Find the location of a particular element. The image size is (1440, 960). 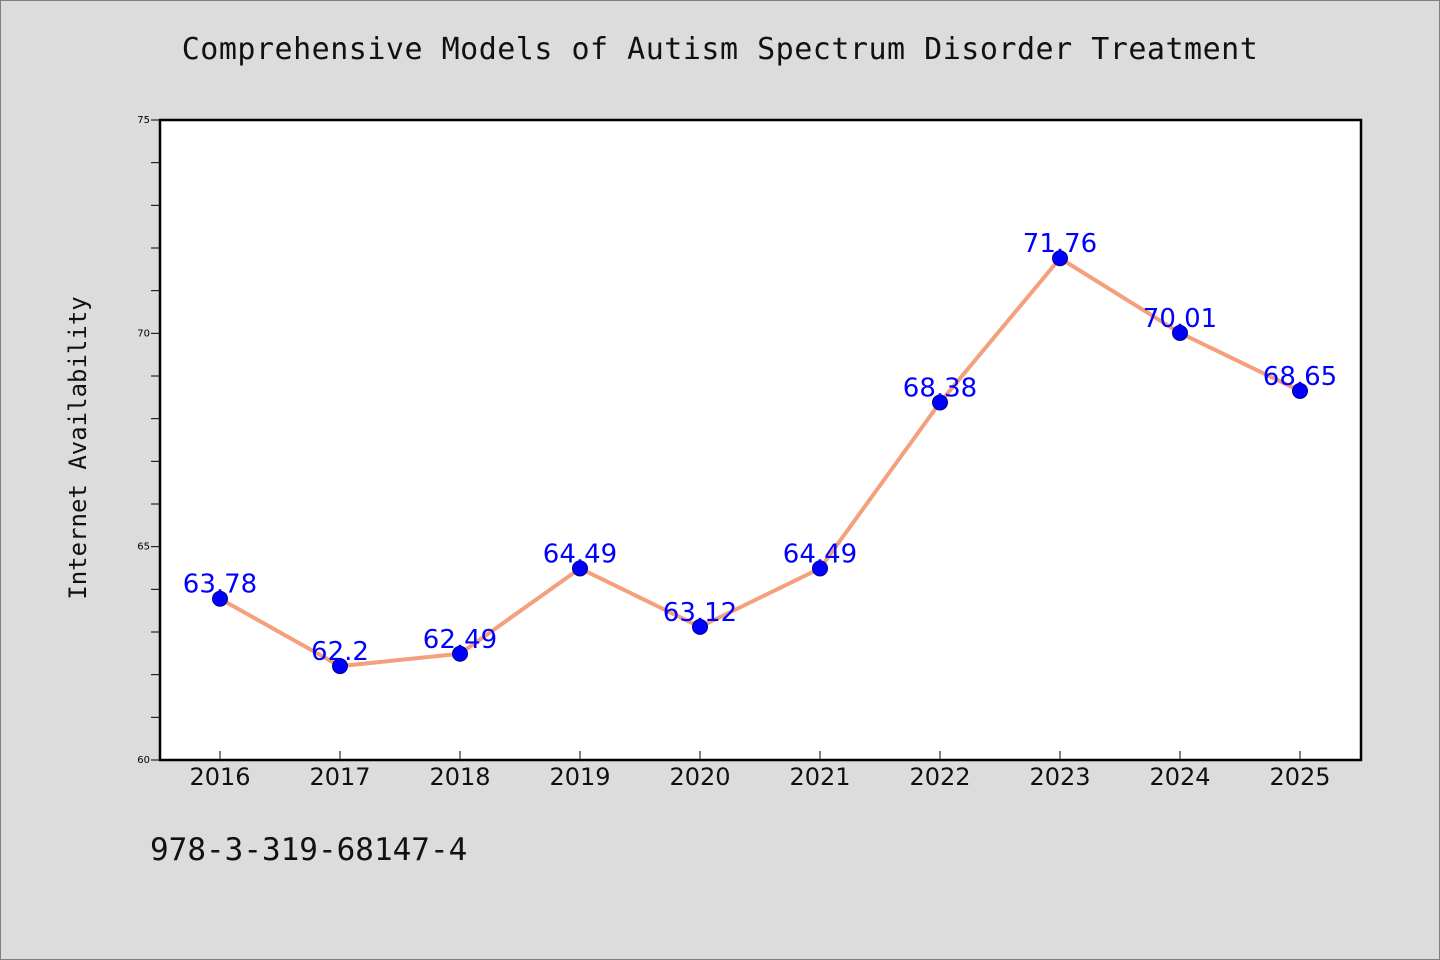

y-tick-label: 60 is located at coordinates (143, 760).